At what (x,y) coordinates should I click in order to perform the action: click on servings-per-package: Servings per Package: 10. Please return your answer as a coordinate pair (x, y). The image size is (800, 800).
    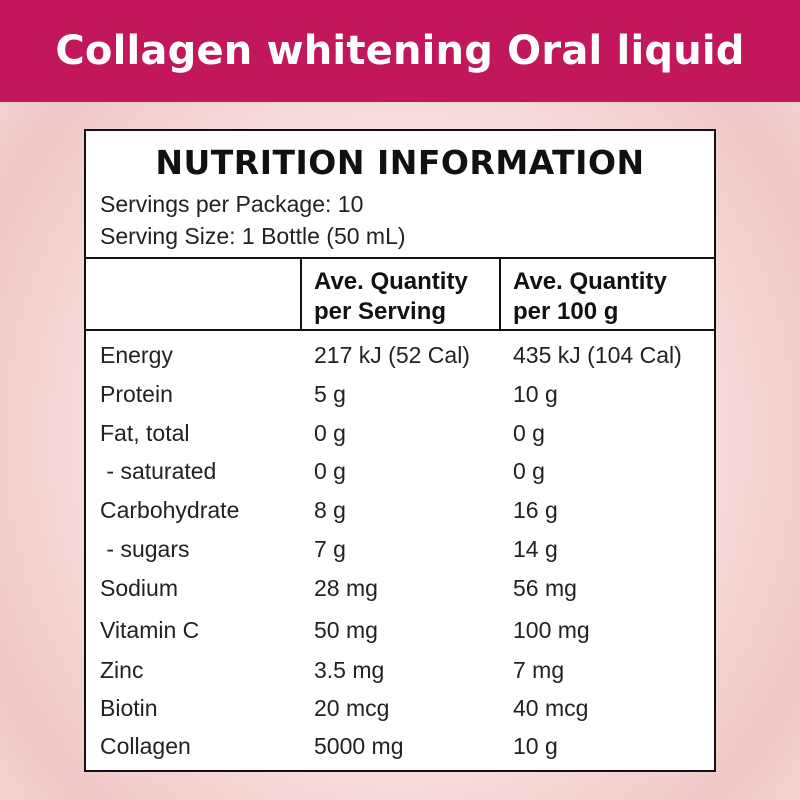
    Looking at the image, I should click on (232, 204).